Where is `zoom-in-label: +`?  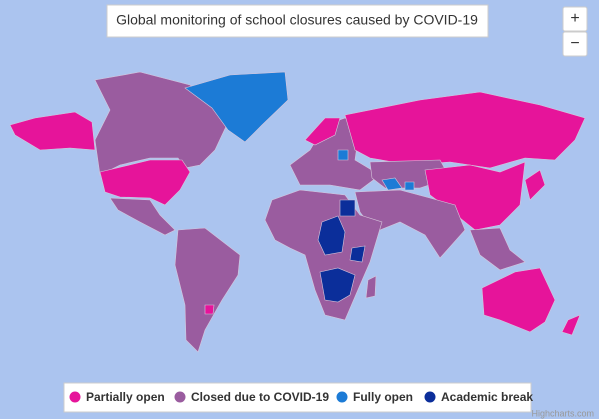 zoom-in-label: + is located at coordinates (574, 18).